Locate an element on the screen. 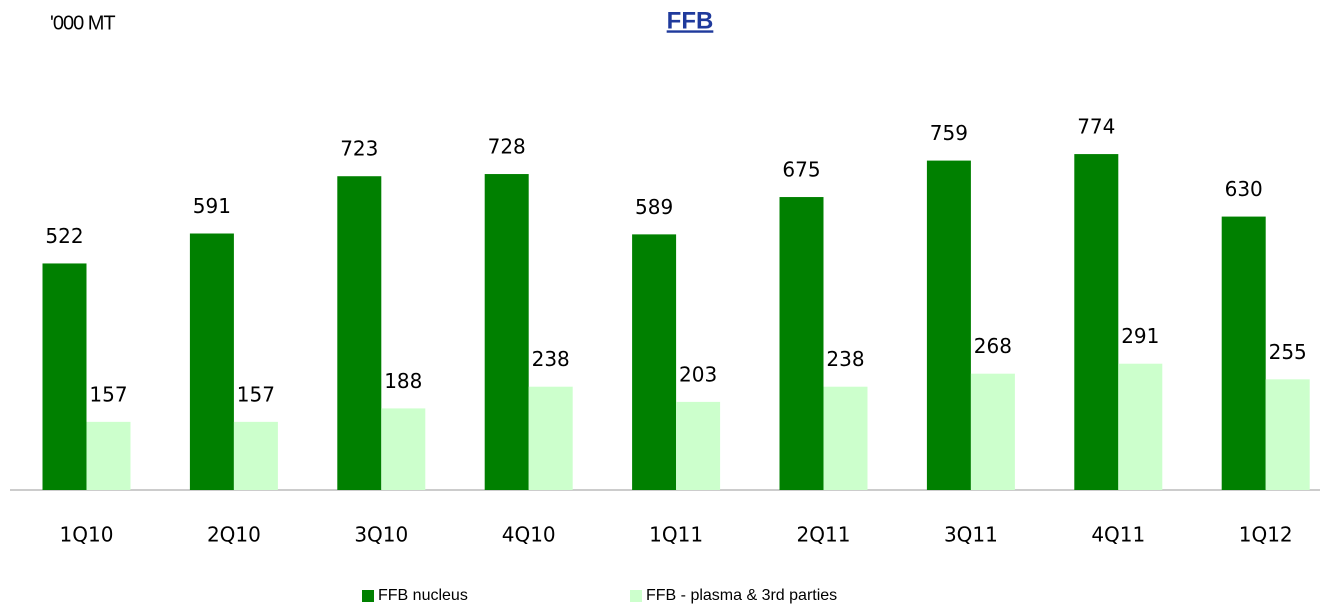  legend-label: FFB nucleus is located at coordinates (423, 595).